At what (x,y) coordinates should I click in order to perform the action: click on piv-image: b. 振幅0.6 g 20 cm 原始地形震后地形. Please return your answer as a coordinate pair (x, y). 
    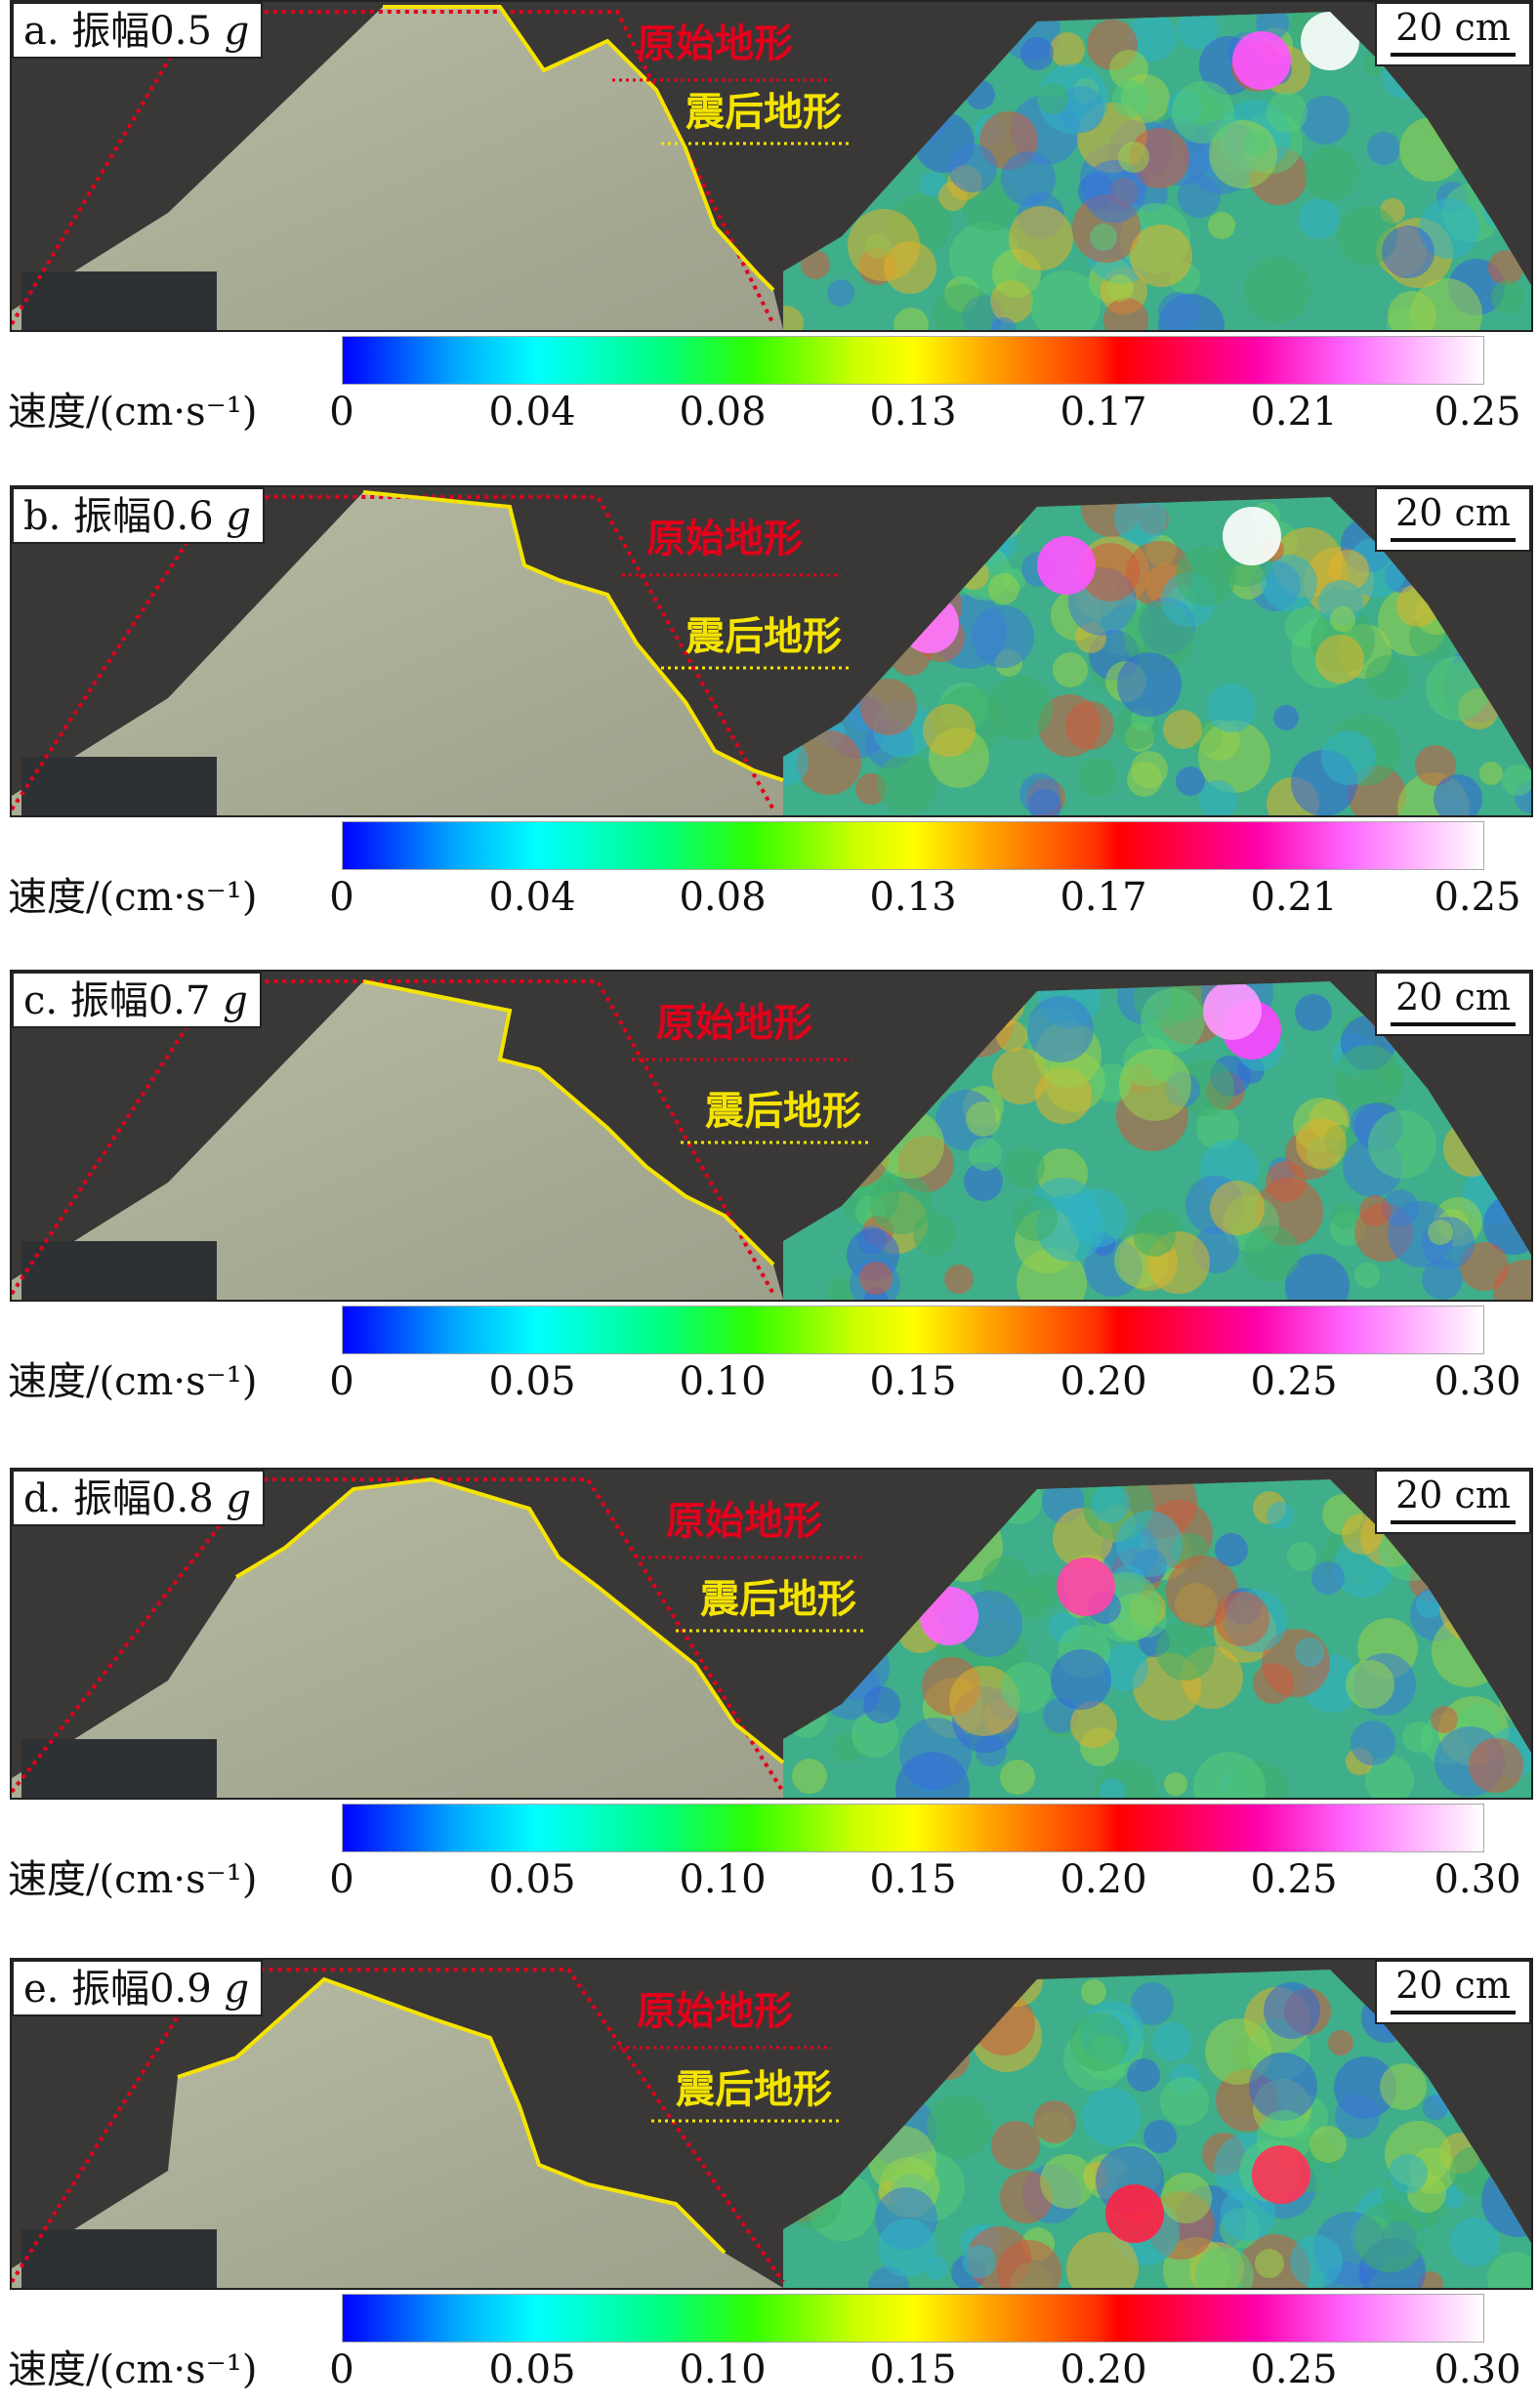
    Looking at the image, I should click on (772, 651).